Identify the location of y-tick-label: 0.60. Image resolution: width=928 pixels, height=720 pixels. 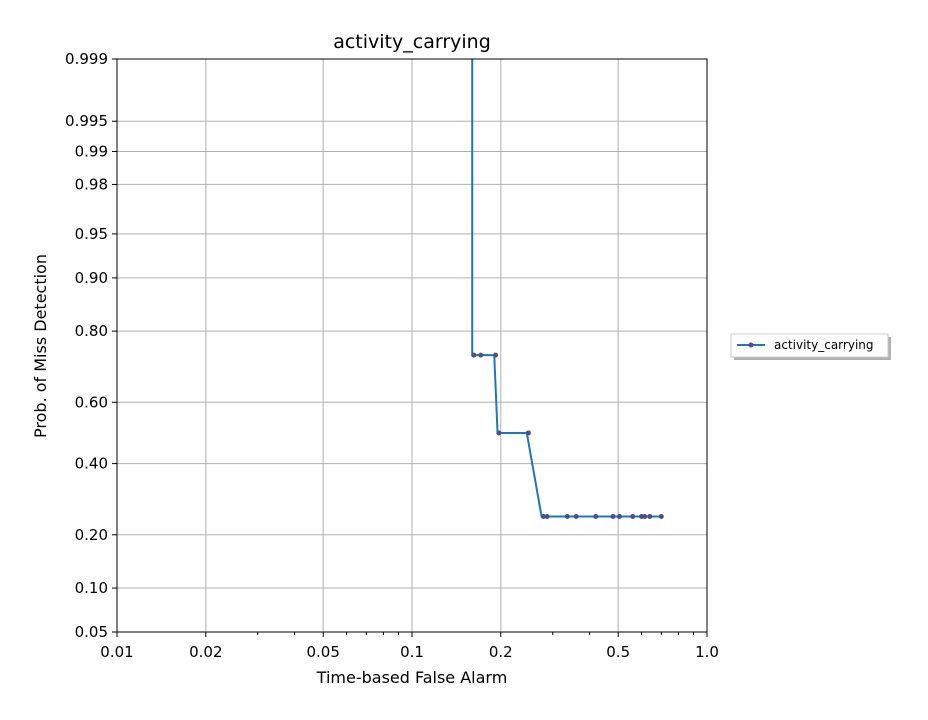
(91, 402).